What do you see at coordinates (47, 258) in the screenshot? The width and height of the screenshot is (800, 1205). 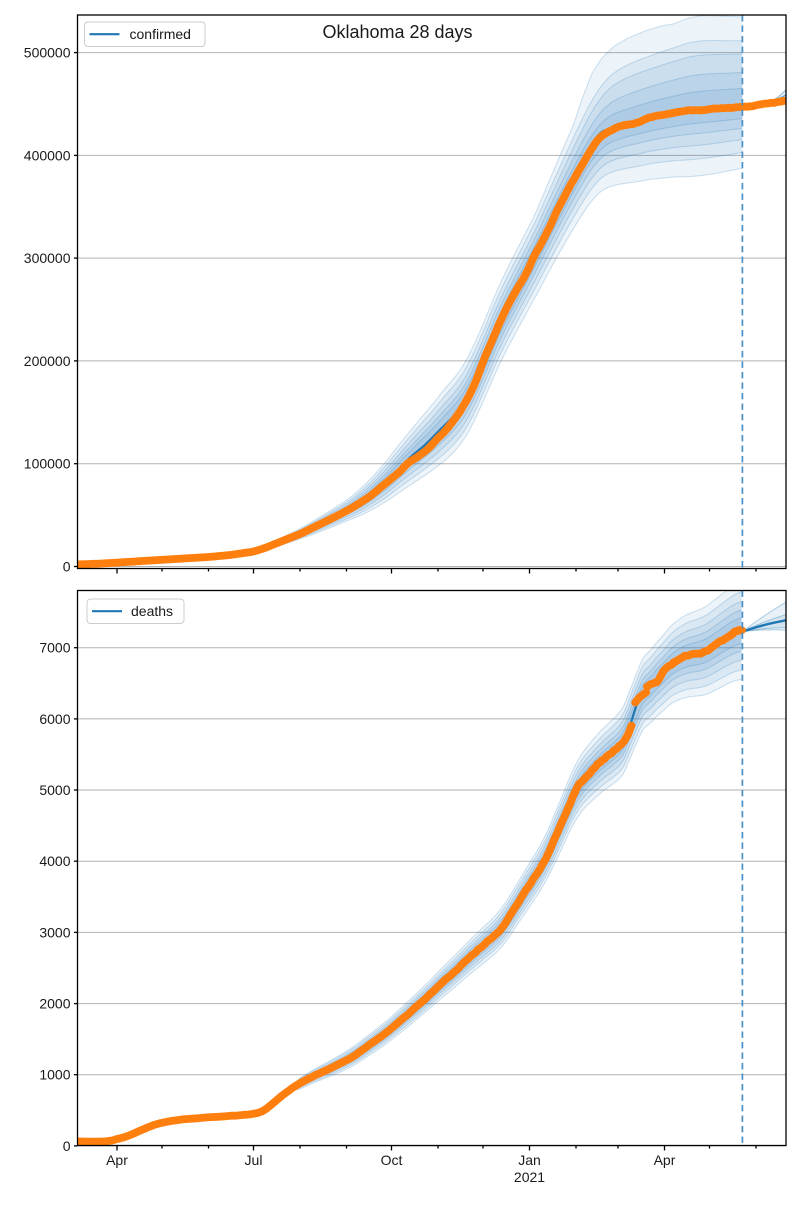 I see `svg-text: 300000` at bounding box center [47, 258].